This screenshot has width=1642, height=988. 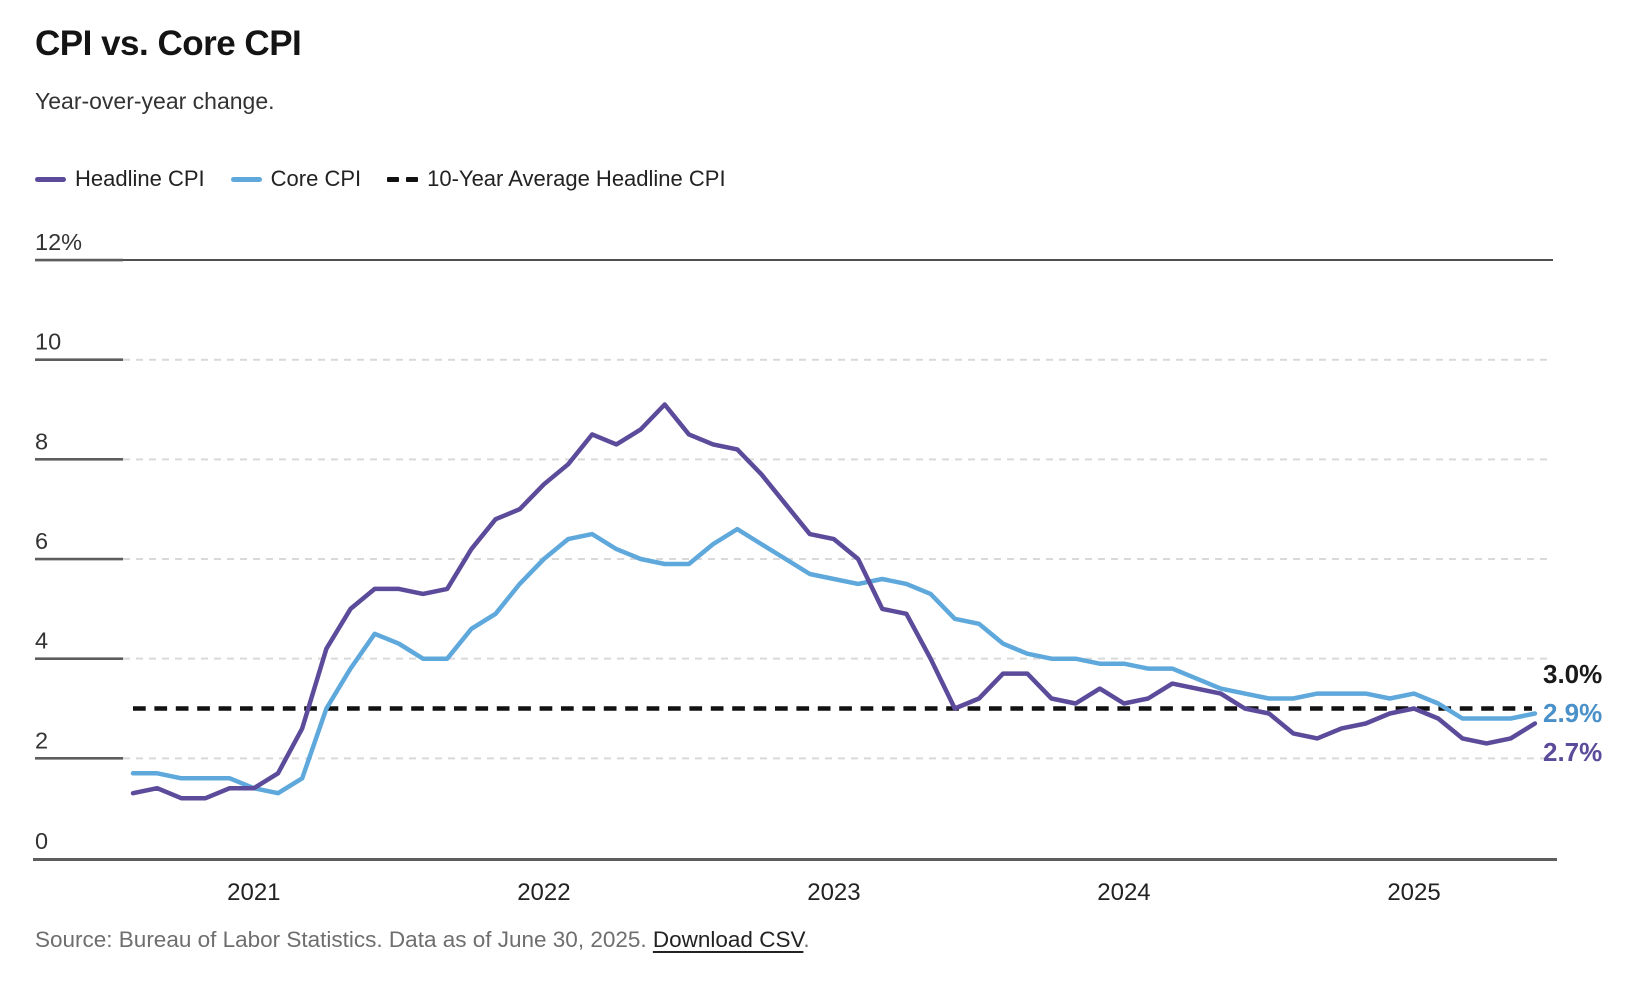 I want to click on legend-label-average: 10-Year Average Headline CPI, so click(x=576, y=178).